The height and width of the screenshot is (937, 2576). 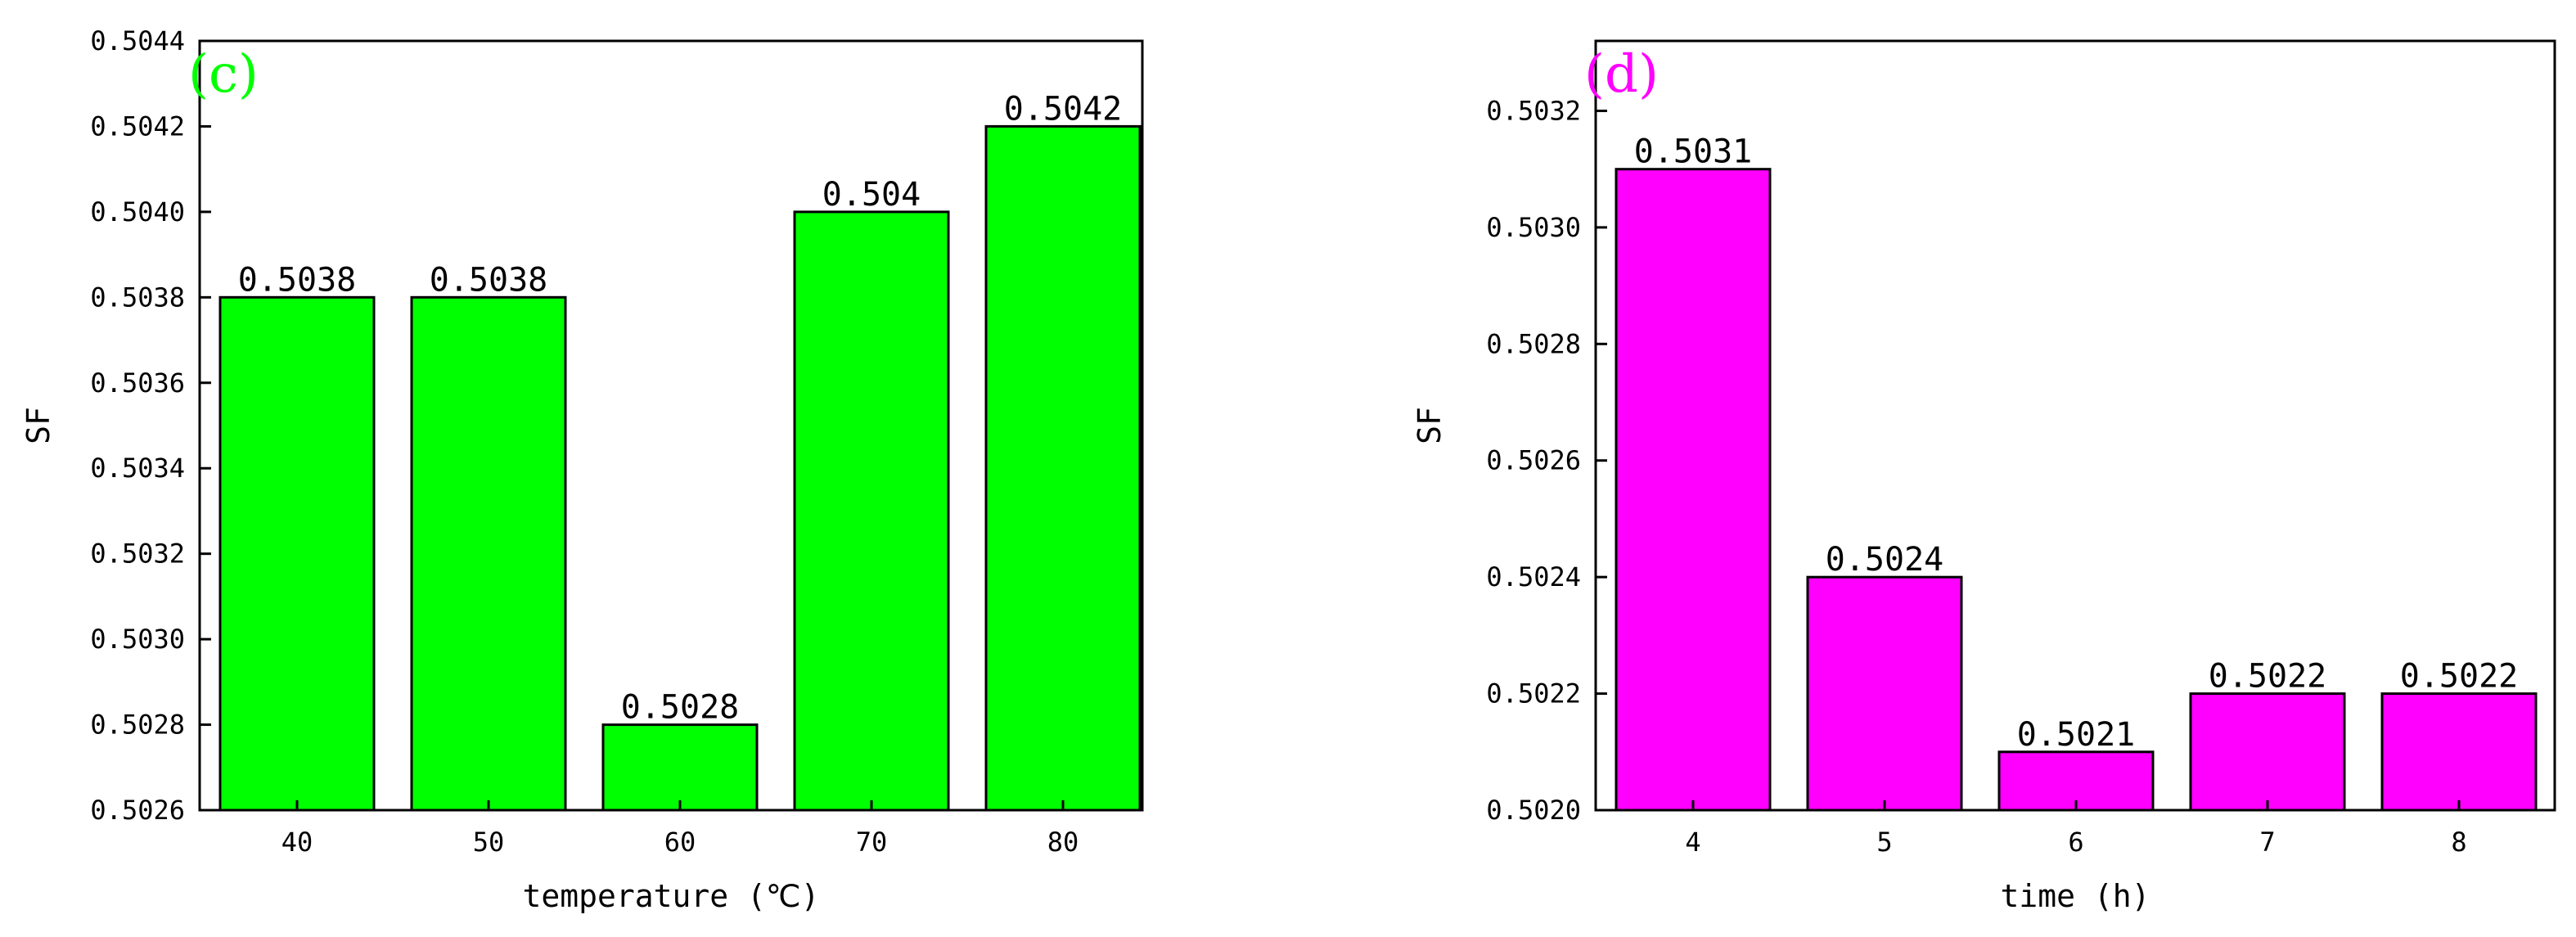 What do you see at coordinates (1063, 109) in the screenshot?
I see `data-label-80: 0.5042` at bounding box center [1063, 109].